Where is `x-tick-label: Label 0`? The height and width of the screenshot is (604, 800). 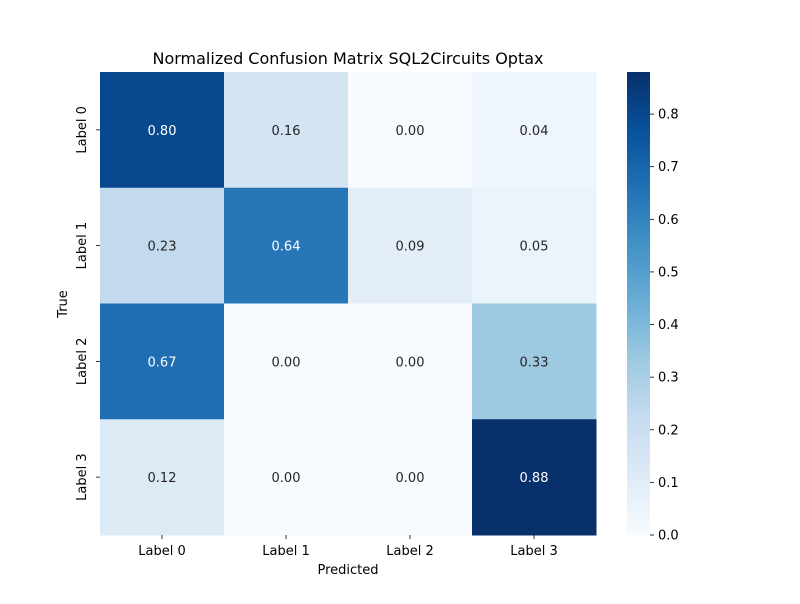 x-tick-label: Label 0 is located at coordinates (161, 551).